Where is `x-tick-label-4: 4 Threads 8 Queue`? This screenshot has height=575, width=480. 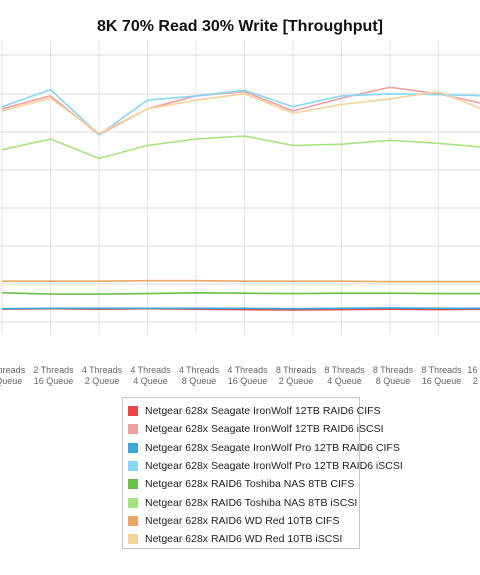 x-tick-label-4: 4 Threads 8 Queue is located at coordinates (199, 375).